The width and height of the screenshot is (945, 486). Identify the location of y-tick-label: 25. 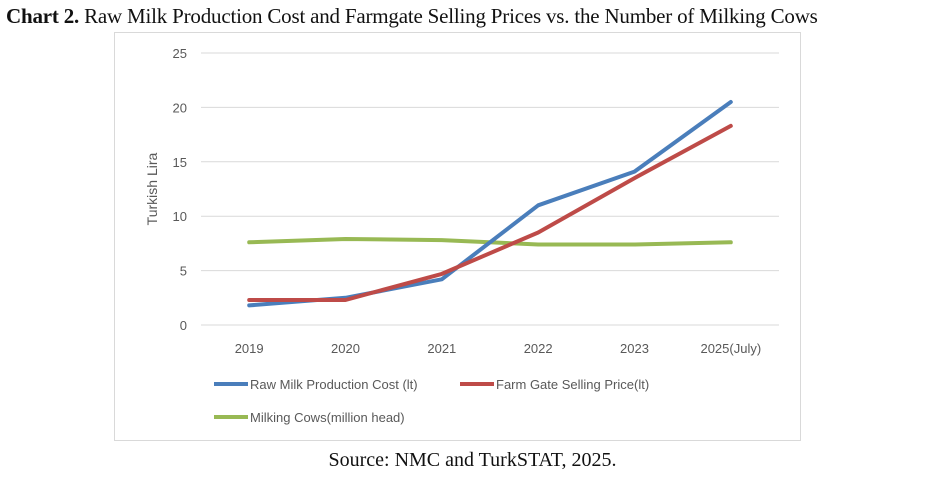
(180, 53).